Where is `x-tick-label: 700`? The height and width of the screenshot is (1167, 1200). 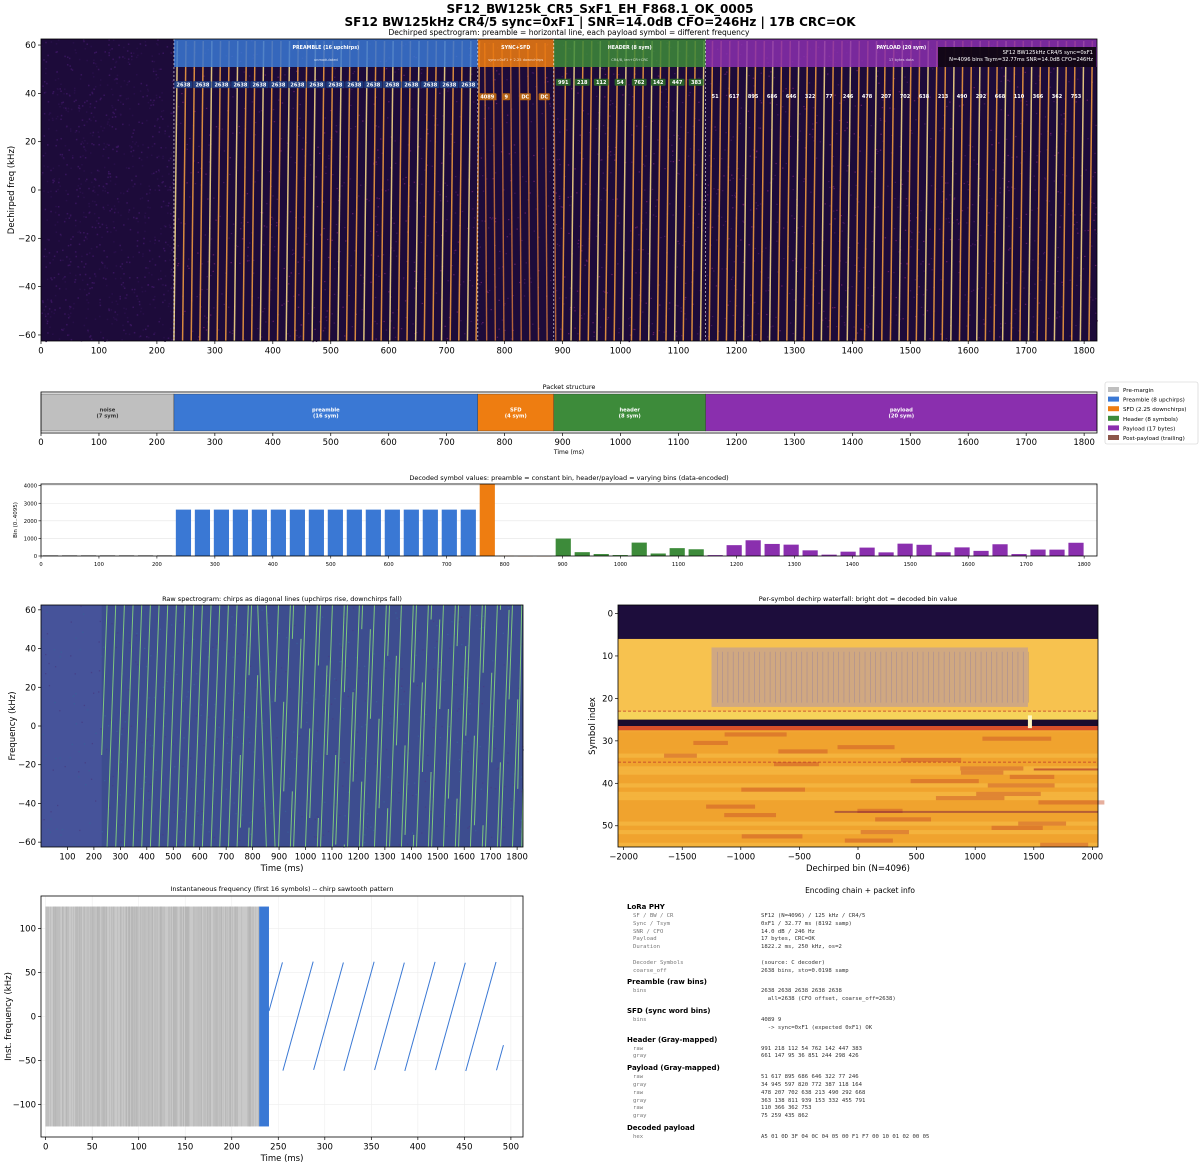 x-tick-label: 700 is located at coordinates (226, 858).